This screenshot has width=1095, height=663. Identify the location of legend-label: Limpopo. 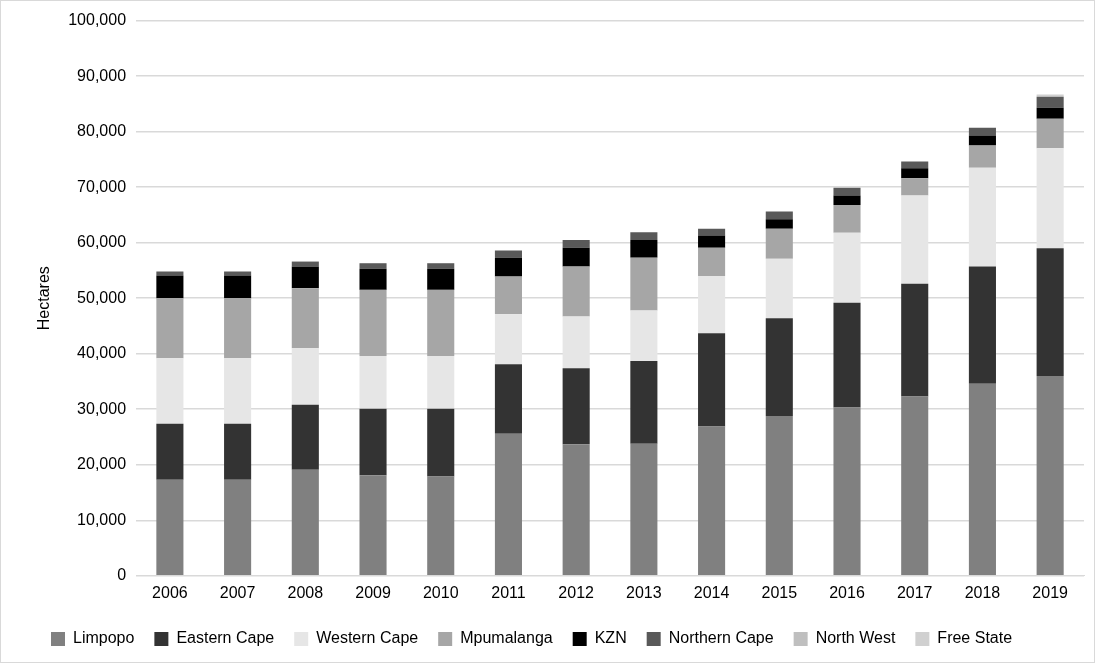
(104, 638).